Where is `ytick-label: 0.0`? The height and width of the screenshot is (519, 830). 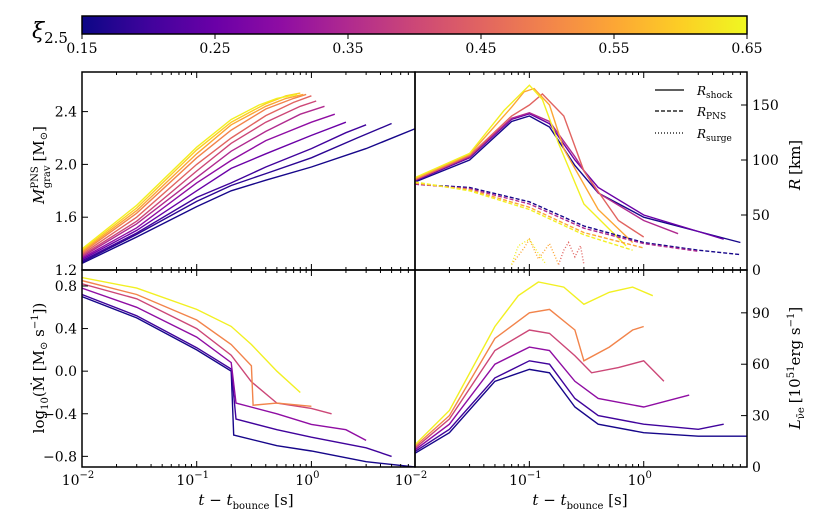
ytick-label: 0.0 is located at coordinates (66, 372).